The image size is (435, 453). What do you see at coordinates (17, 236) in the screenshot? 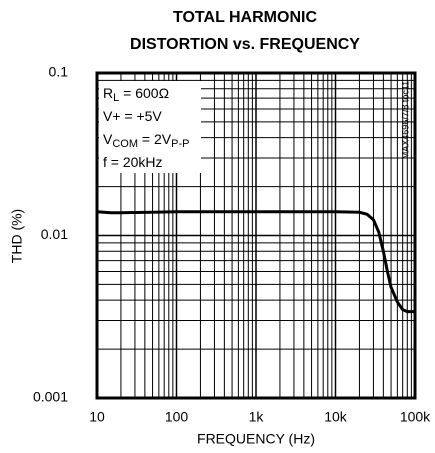
I see `y-axis-label: THD (%)` at bounding box center [17, 236].